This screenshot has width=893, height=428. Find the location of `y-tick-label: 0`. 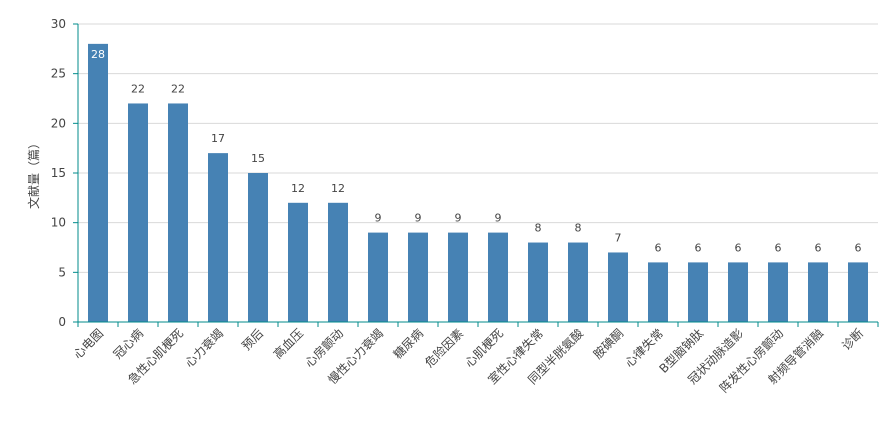

y-tick-label: 0 is located at coordinates (62, 322).